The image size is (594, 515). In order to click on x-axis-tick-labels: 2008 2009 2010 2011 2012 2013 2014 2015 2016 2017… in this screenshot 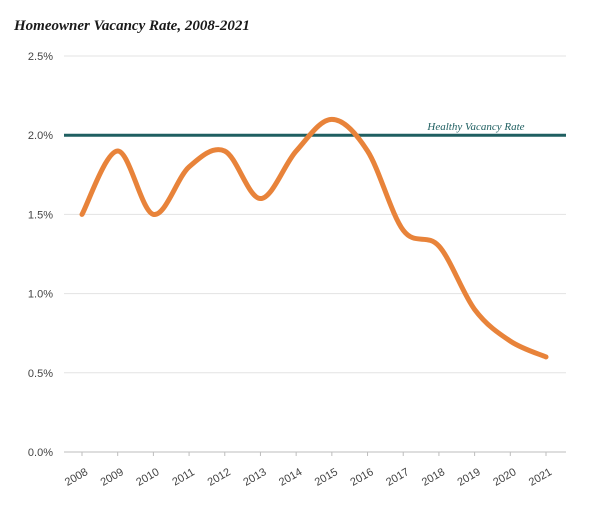, I will do `click(308, 470)`.